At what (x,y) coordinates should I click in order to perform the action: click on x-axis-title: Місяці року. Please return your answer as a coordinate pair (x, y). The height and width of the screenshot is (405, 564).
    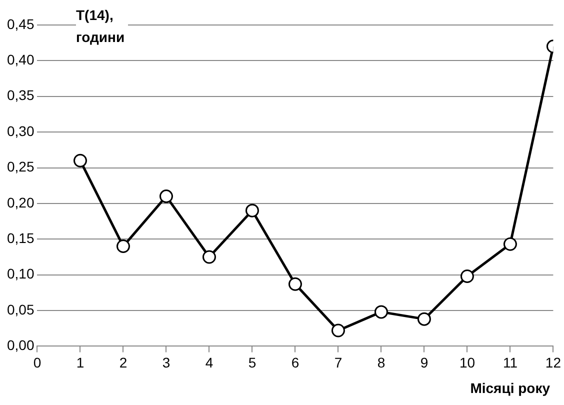
    Looking at the image, I should click on (510, 388).